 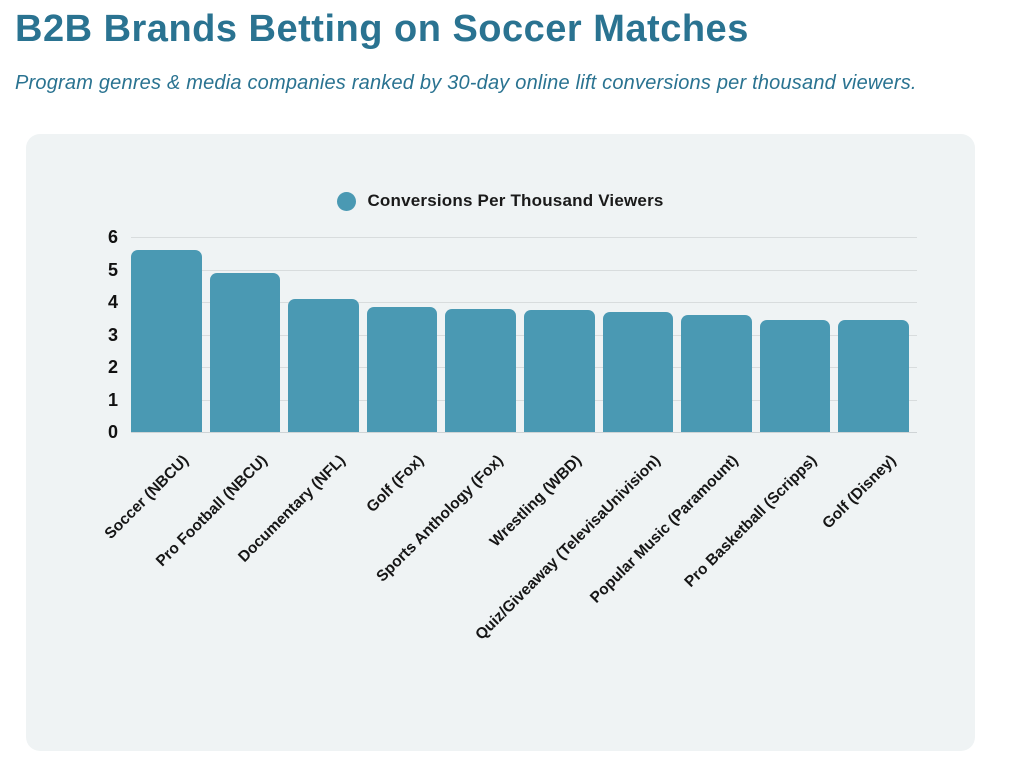 What do you see at coordinates (751, 521) in the screenshot?
I see `x-tick-label-9: Pro Basketball (Scripps)` at bounding box center [751, 521].